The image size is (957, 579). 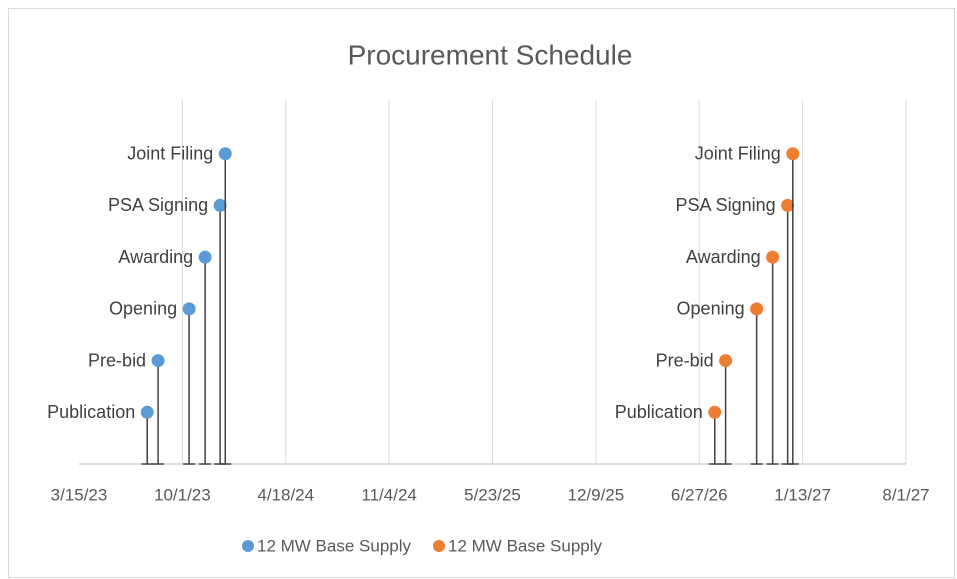 I want to click on x-tick-label: 5/23/25, so click(x=492, y=494).